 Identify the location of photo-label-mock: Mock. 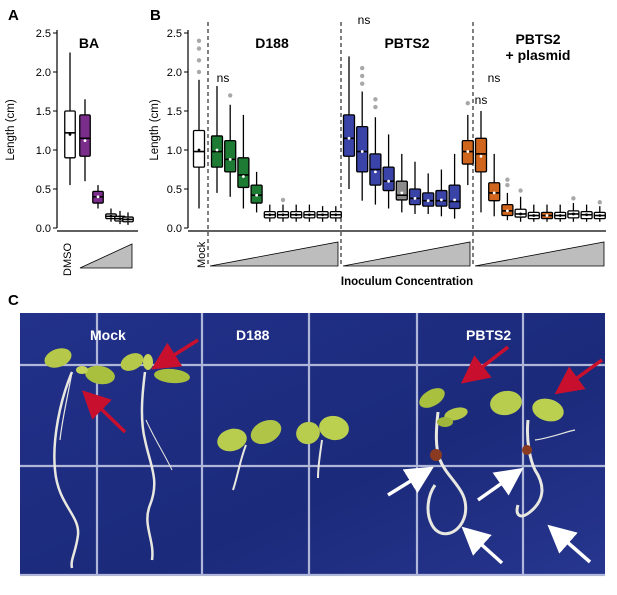
(108, 335).